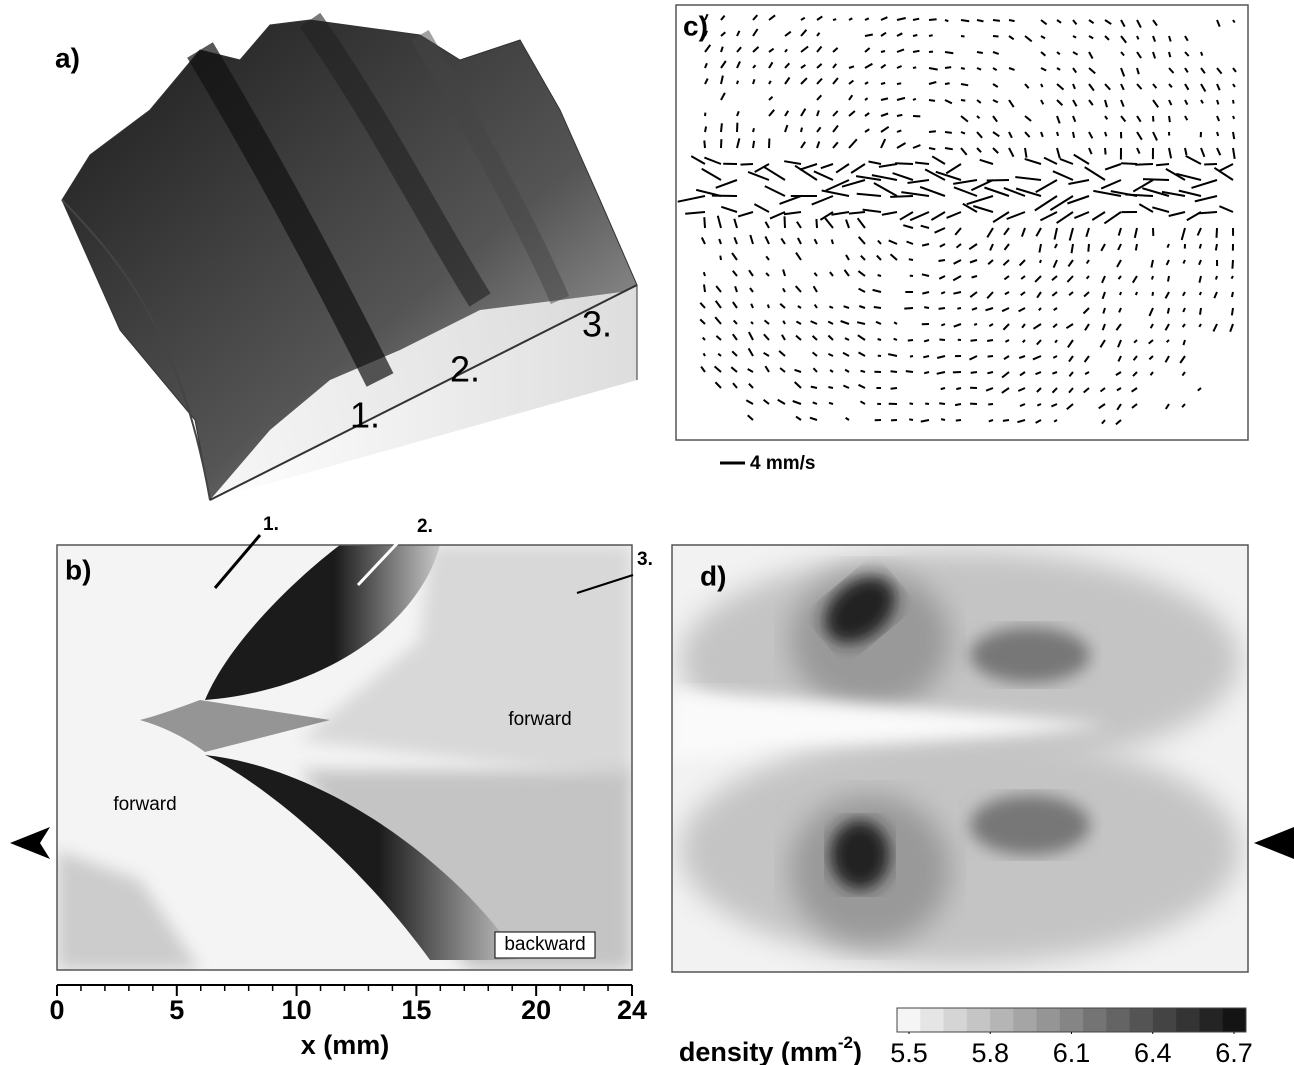  What do you see at coordinates (1025, 1020) in the screenshot?
I see `colorbar-step` at bounding box center [1025, 1020].